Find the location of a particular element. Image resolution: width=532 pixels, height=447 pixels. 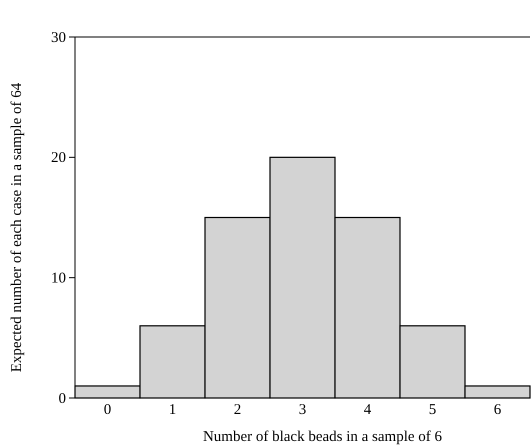

x-tick-label: 4 is located at coordinates (368, 410).